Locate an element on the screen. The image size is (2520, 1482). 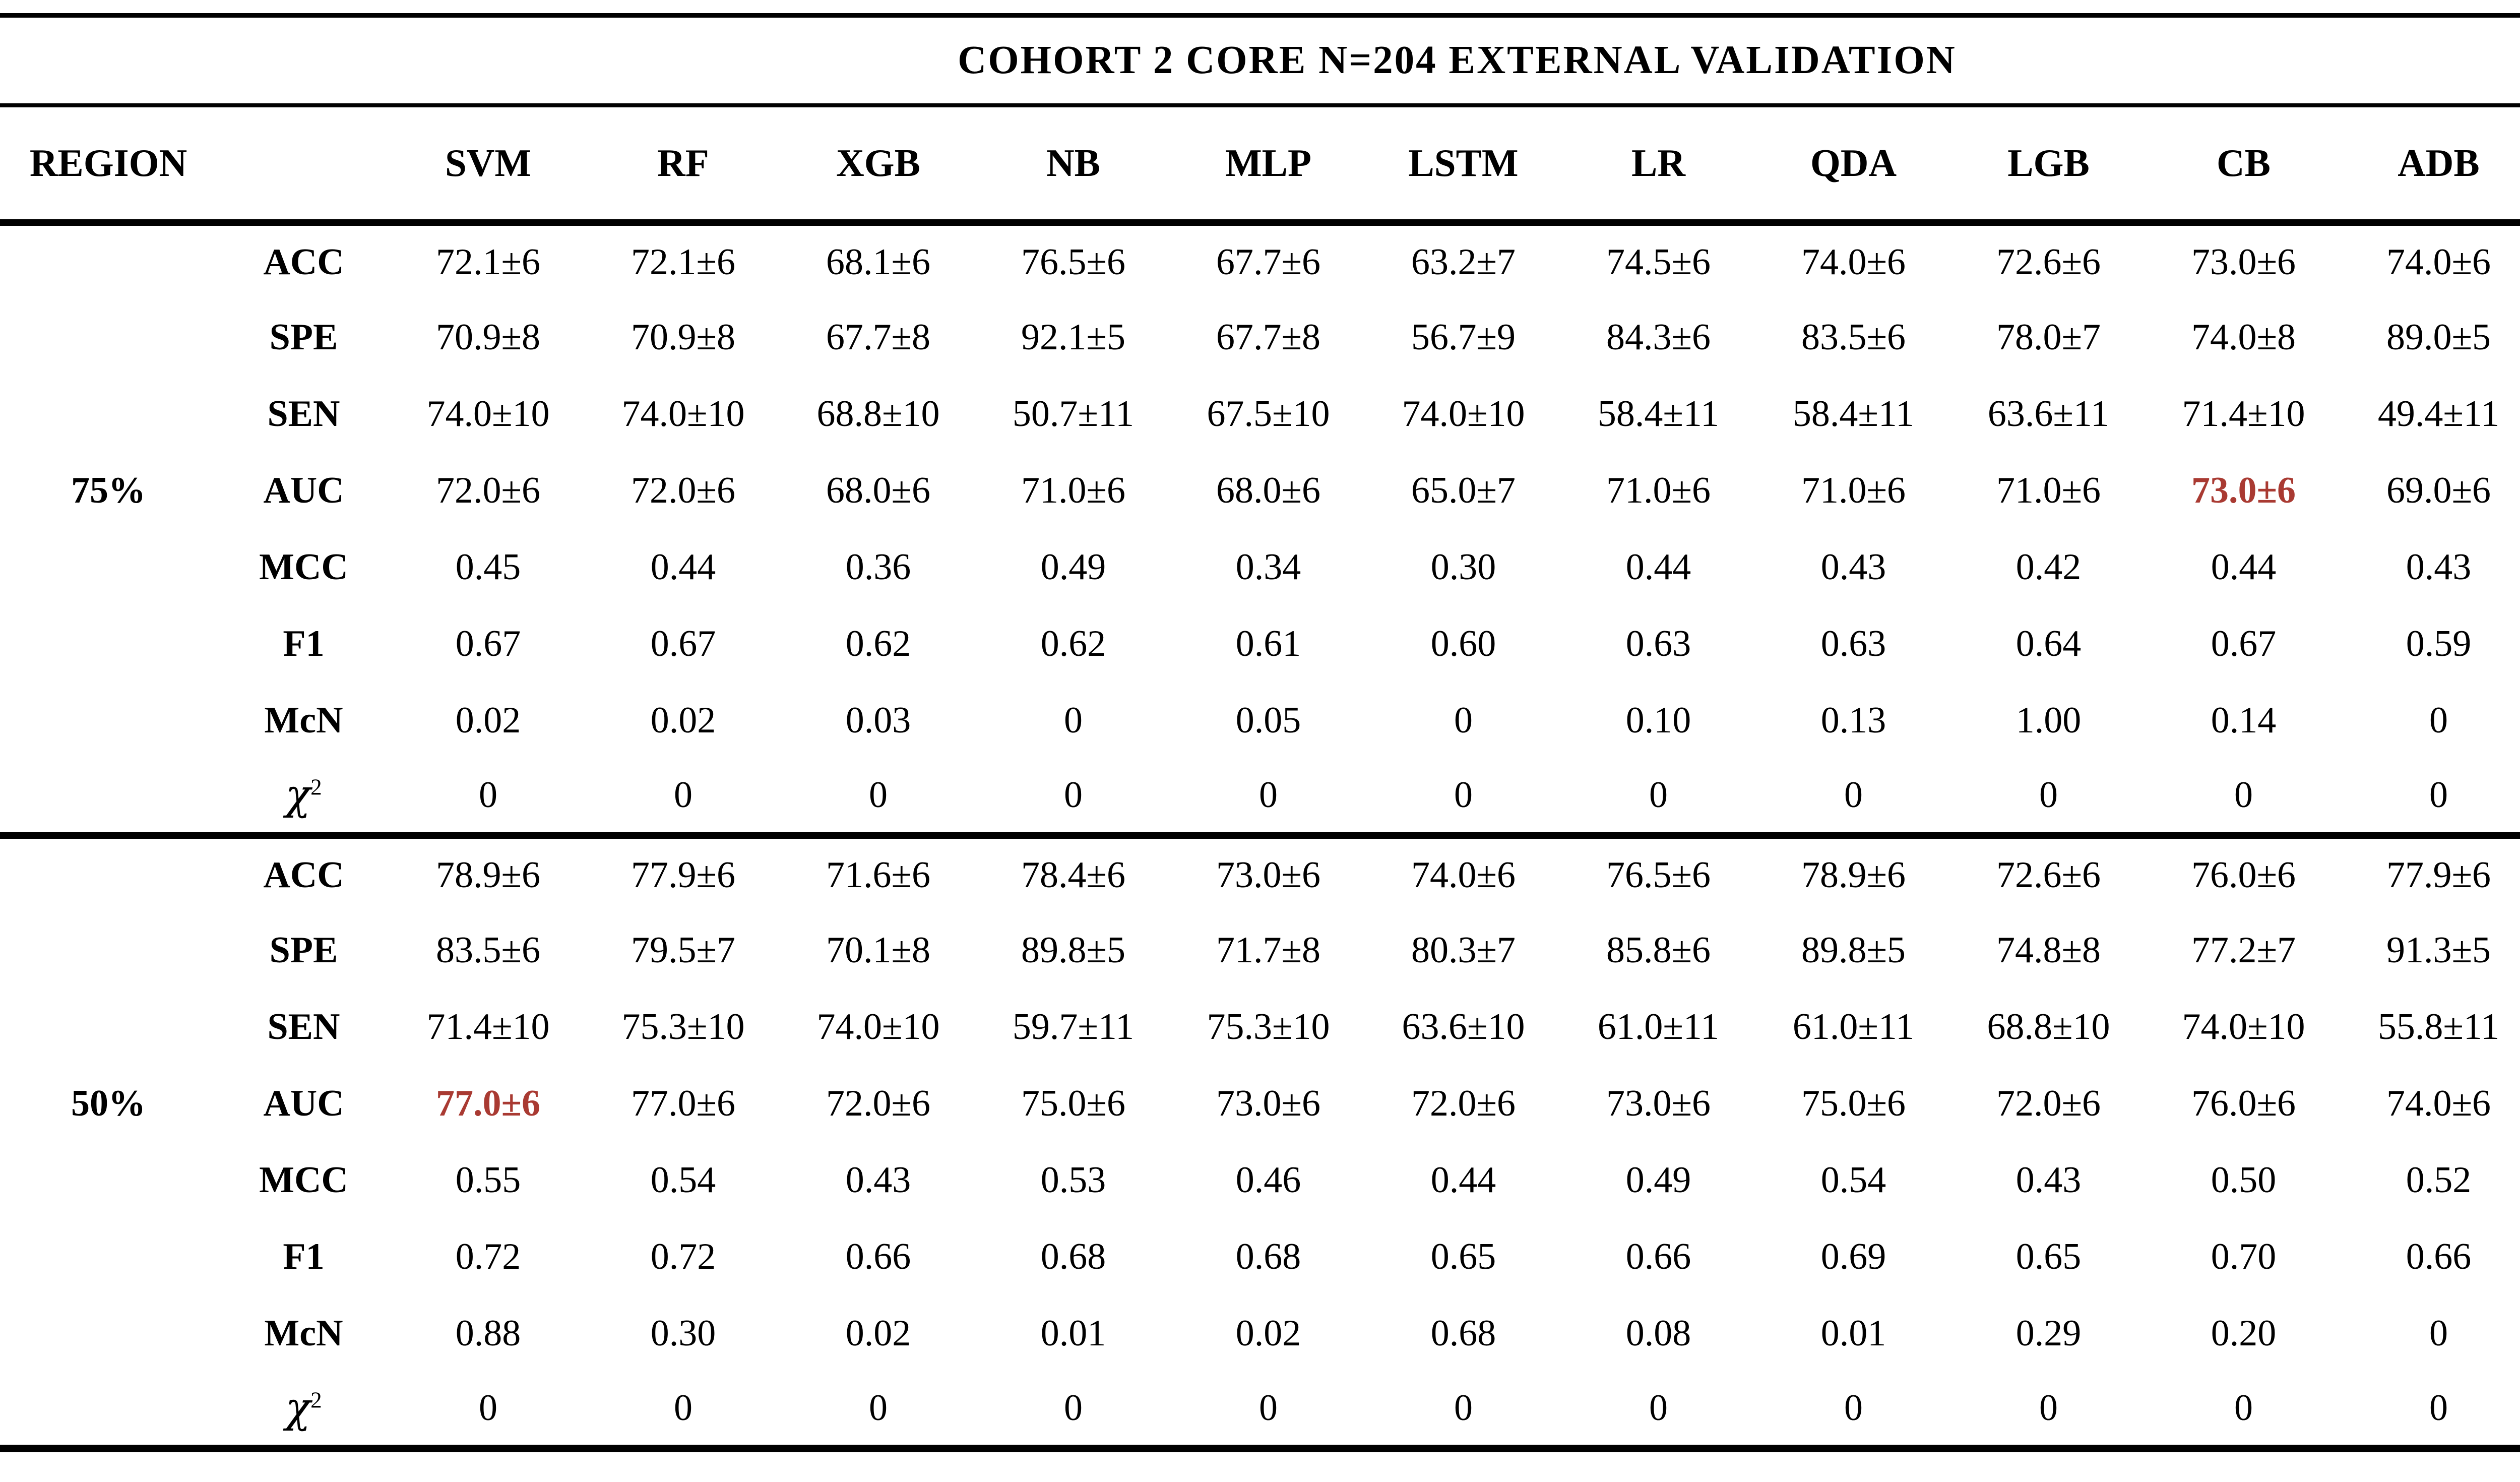
value-cell-lgb: 63.6±11 is located at coordinates (2048, 414).